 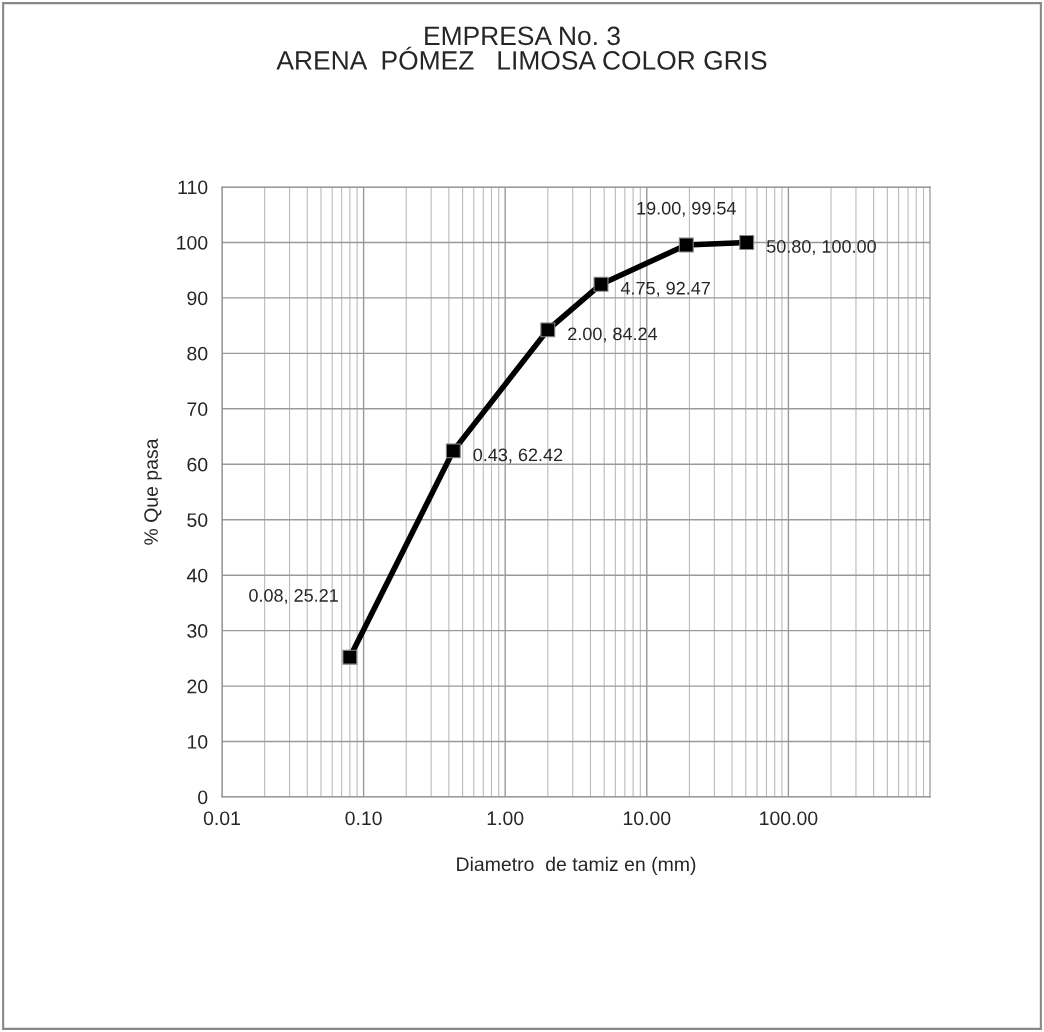 What do you see at coordinates (197, 464) in the screenshot?
I see `y-tick-label: 60` at bounding box center [197, 464].